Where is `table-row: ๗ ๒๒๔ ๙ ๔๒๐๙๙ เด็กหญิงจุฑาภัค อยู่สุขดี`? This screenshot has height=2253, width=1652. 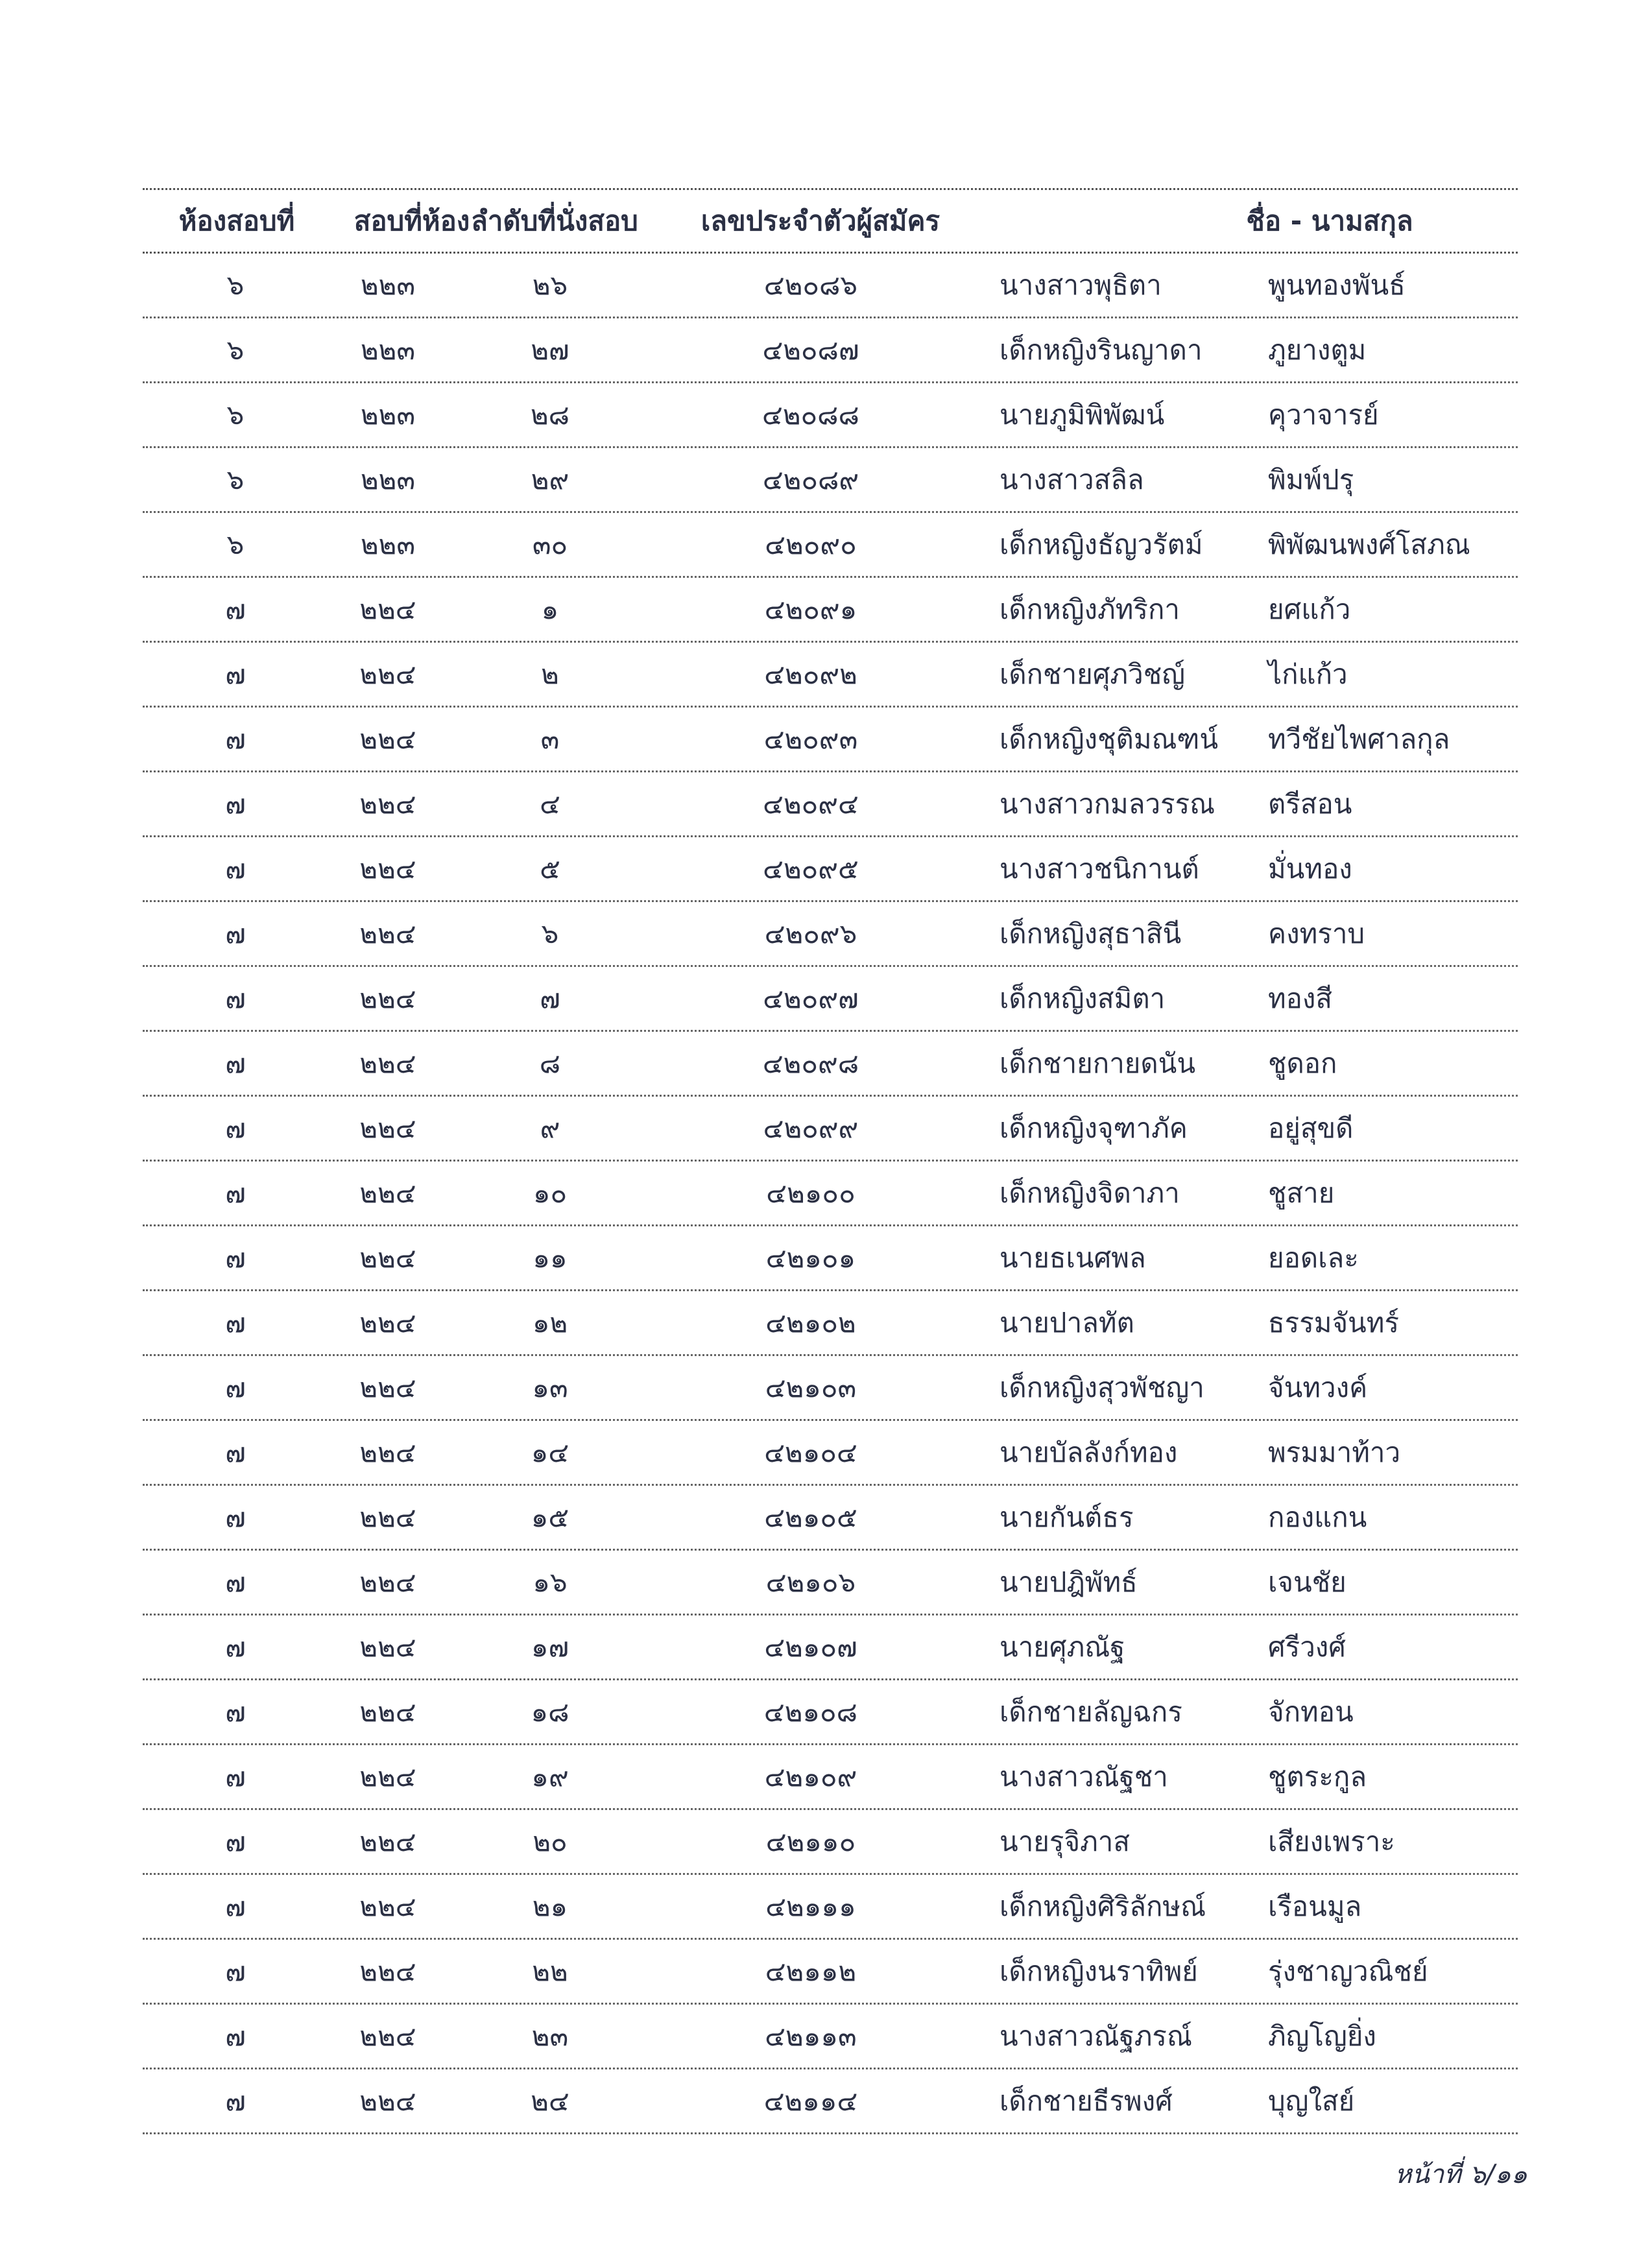 table-row: ๗ ๒๒๔ ๙ ๔๒๐๙๙ เด็กหญิงจุฑาภัค อยู่สุขดี is located at coordinates (830, 1129).